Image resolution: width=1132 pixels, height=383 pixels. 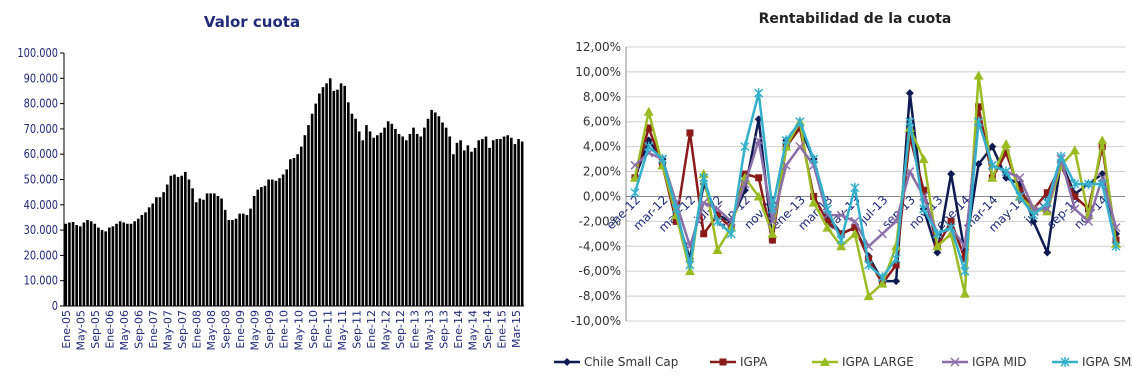 I want to click on line-y-tick-label: 4,00%, so click(x=602, y=147).